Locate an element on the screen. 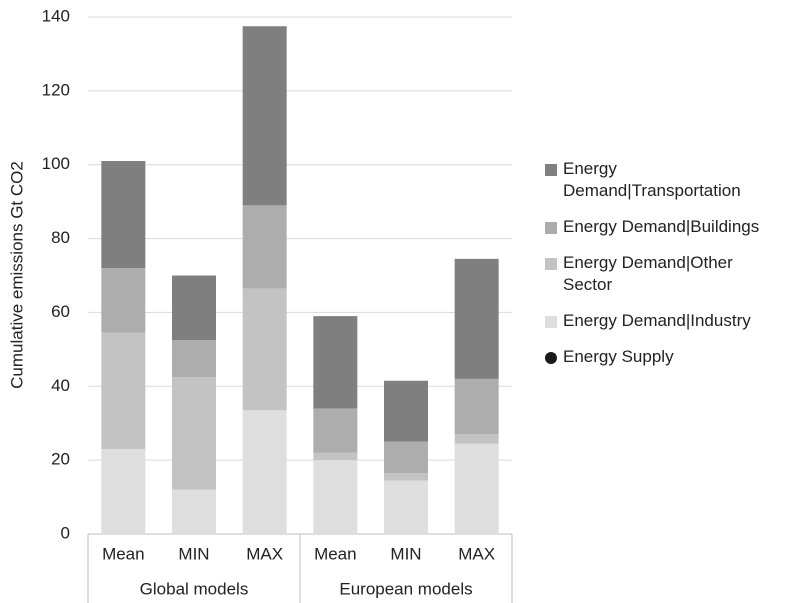  group-label: Global models is located at coordinates (194, 588).